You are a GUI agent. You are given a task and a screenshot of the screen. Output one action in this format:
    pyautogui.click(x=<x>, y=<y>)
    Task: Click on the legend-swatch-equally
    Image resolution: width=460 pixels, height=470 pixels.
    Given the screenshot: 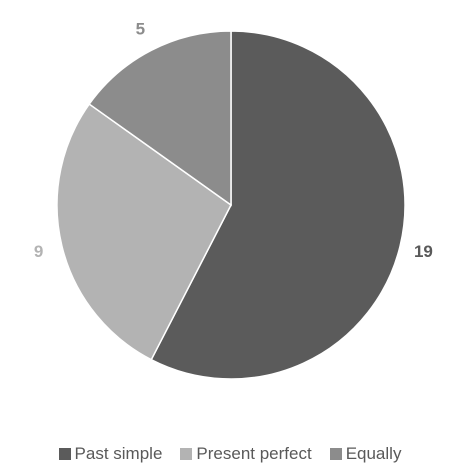 What is the action you would take?
    pyautogui.click(x=335, y=454)
    